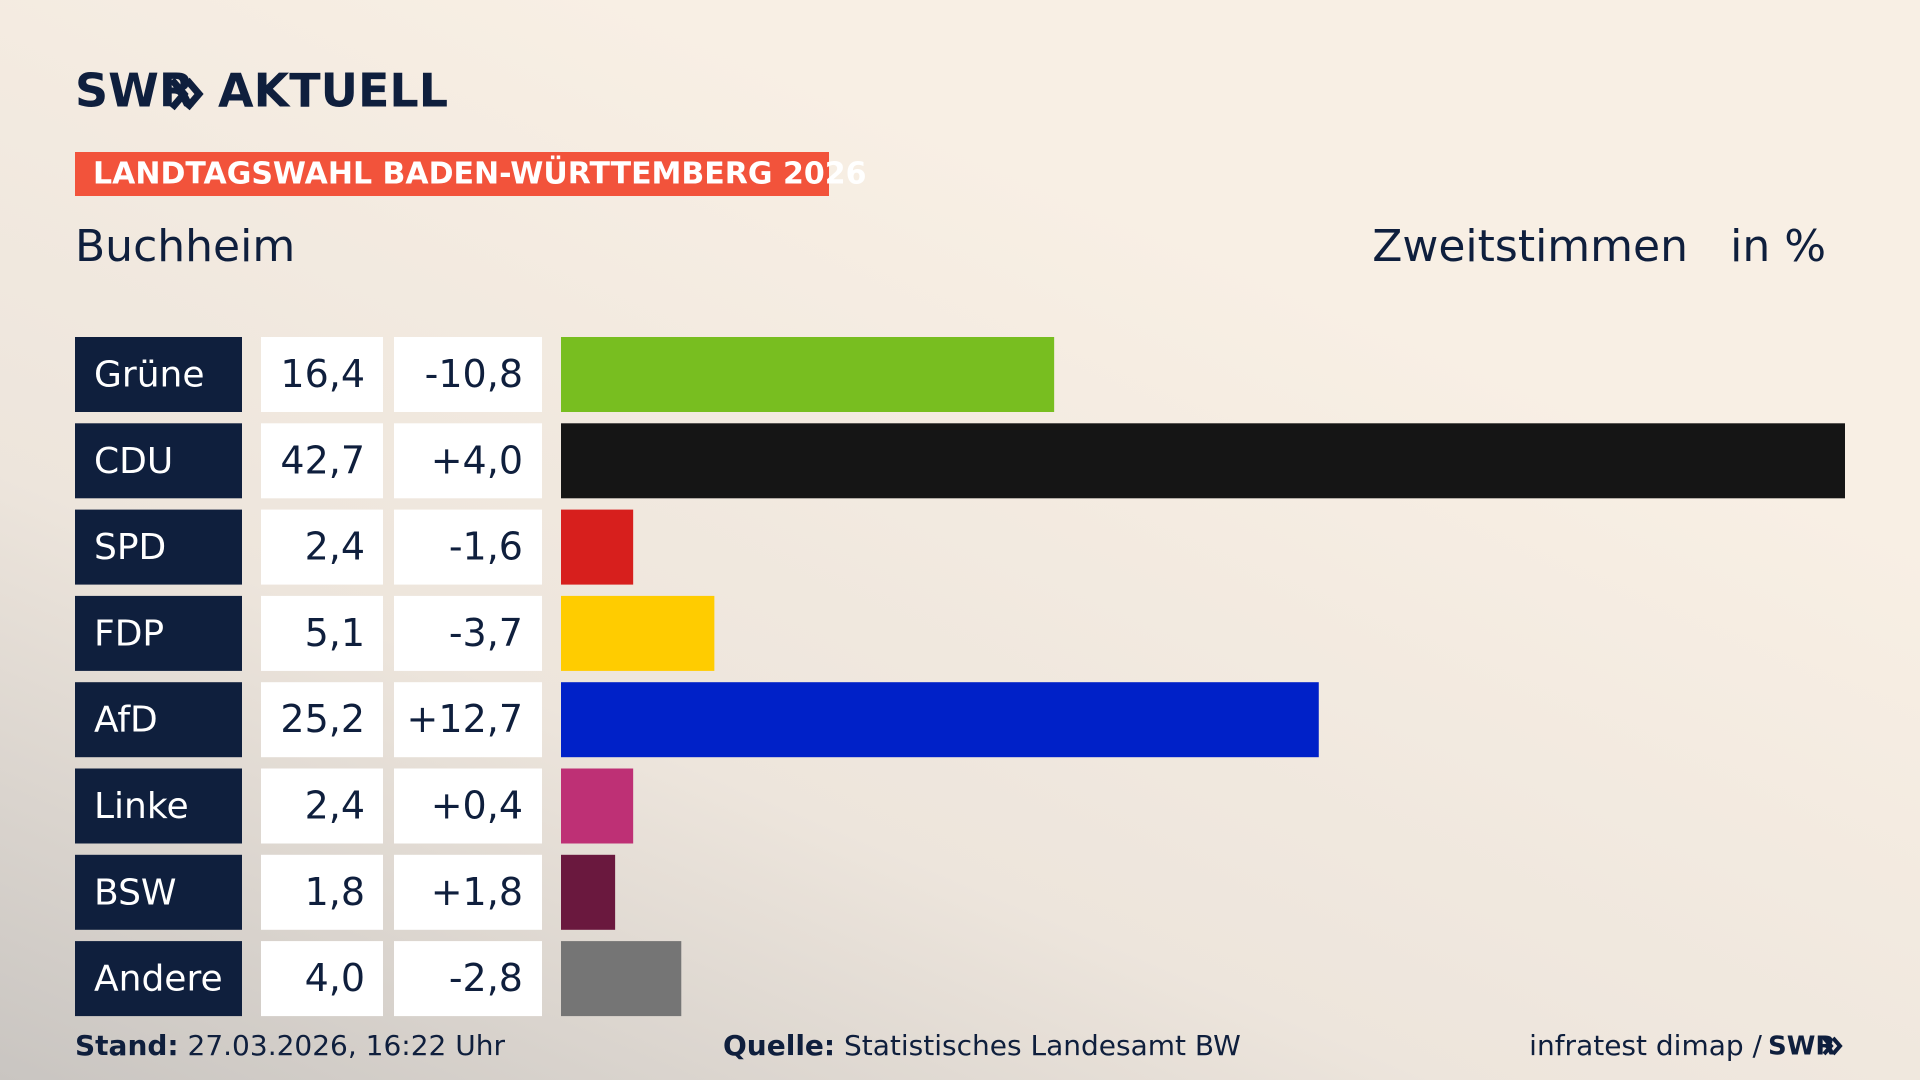  I want to click on footer-source: Quelle: Statistisches Landesamt BW, so click(982, 1045).